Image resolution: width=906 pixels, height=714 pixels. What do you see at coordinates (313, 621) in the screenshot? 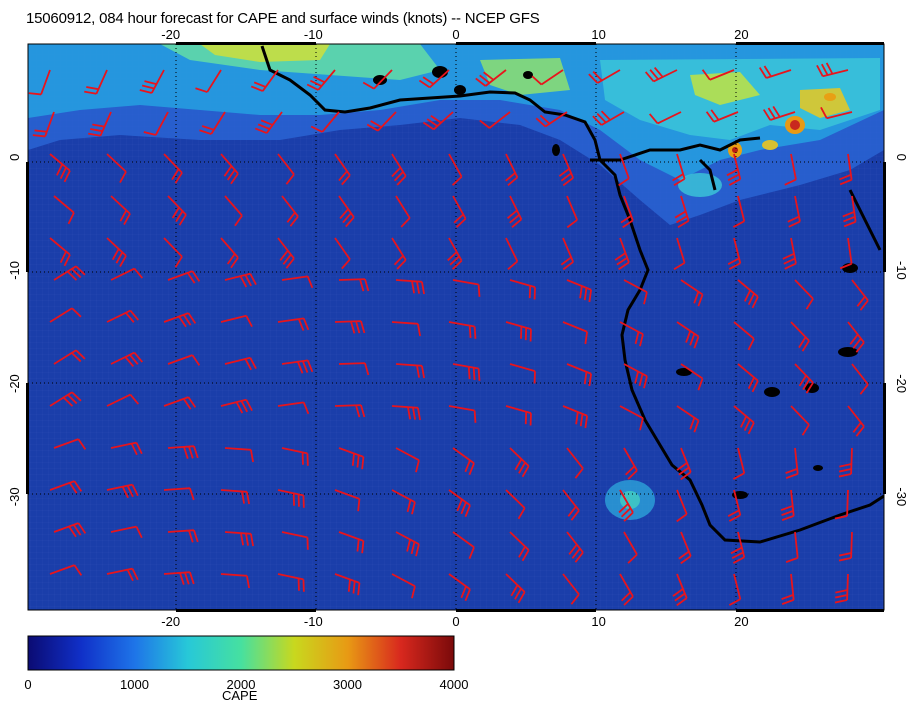
I see `lon-tick-label: -10` at bounding box center [313, 621].